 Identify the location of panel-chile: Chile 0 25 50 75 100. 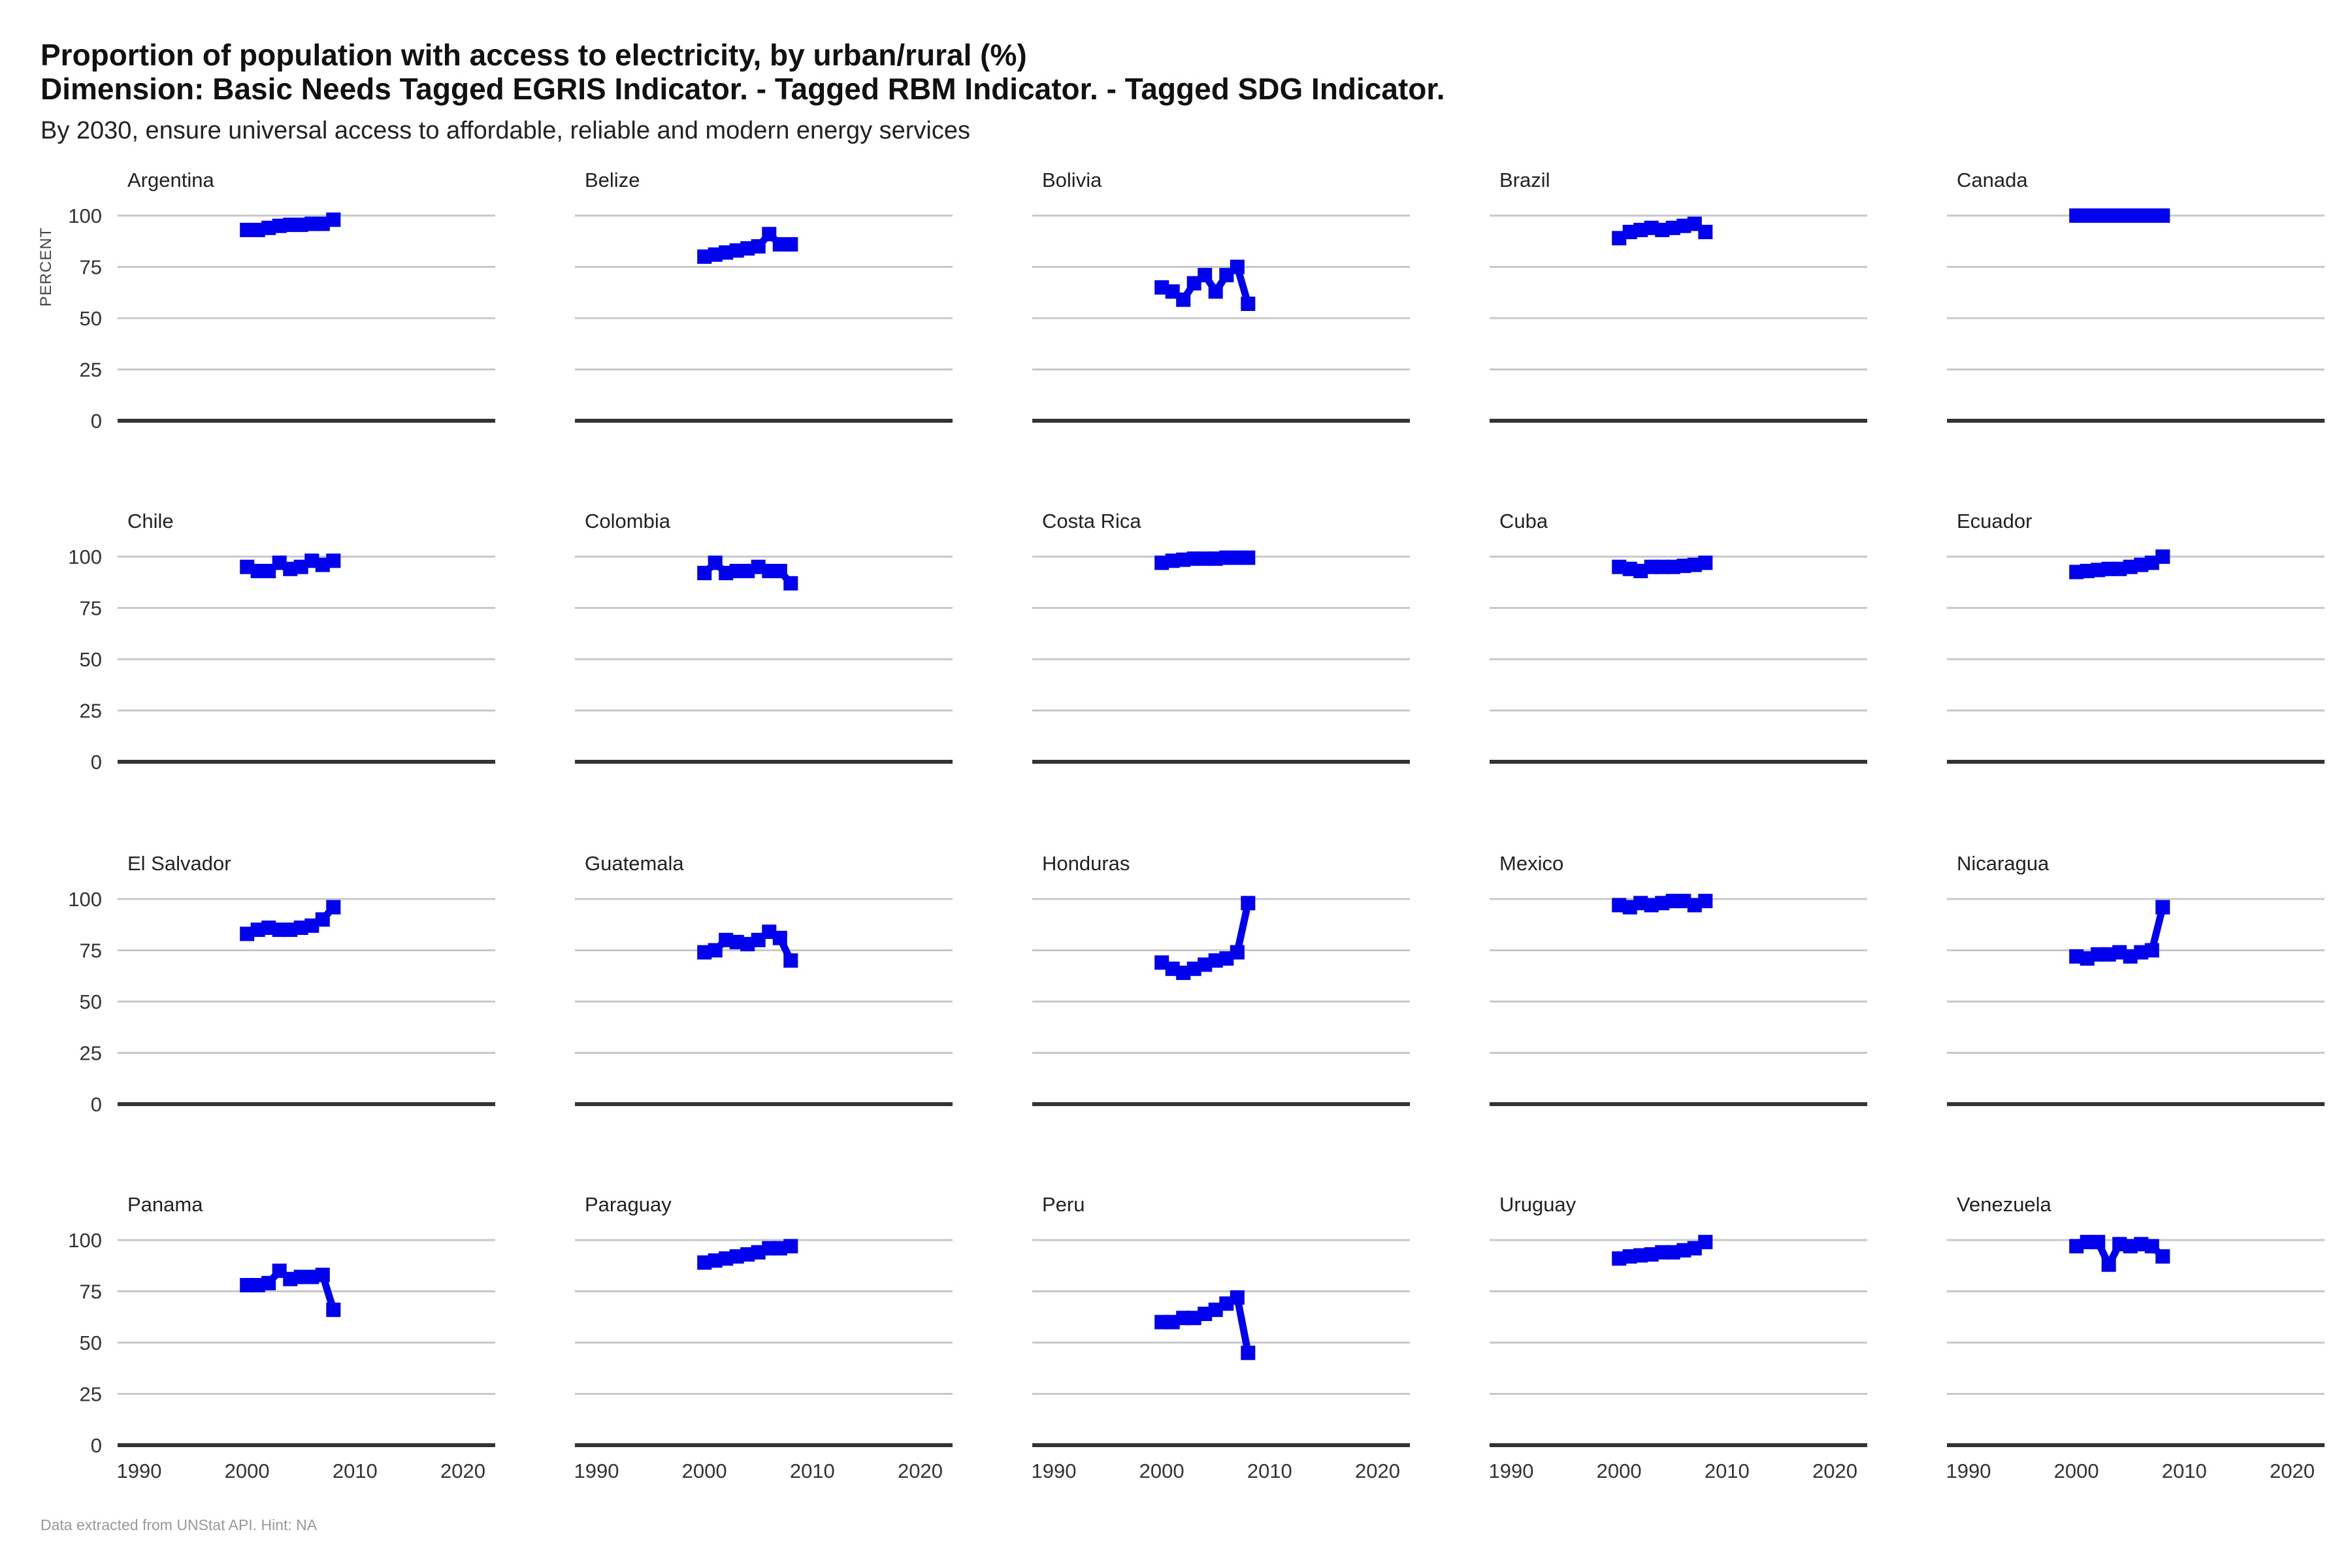
(281, 642).